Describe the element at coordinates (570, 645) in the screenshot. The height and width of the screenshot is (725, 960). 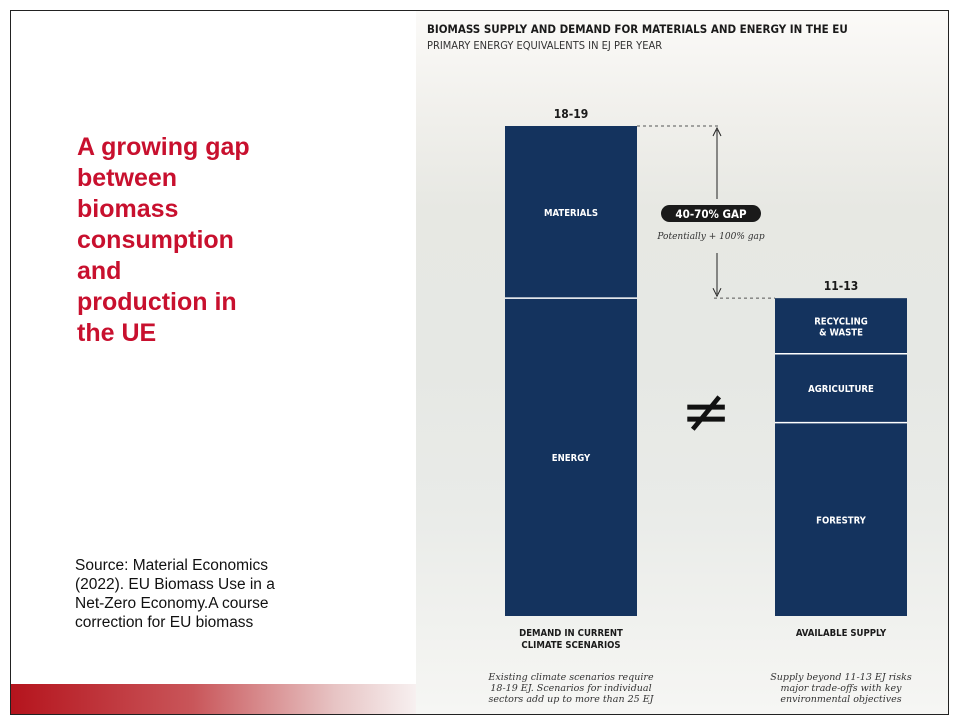
I see `x-category-label: CLIMATE SCENARIOS` at that location.